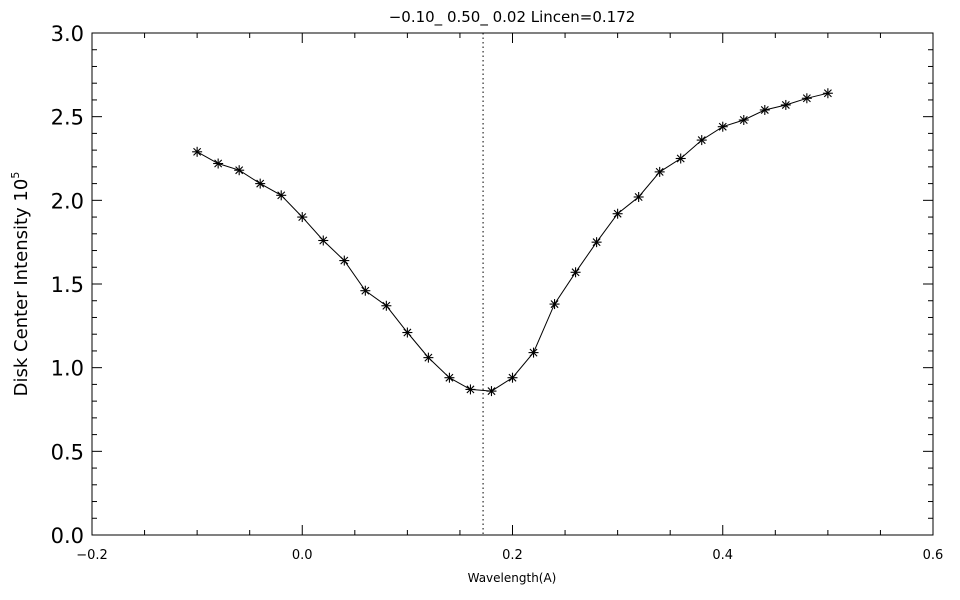  What do you see at coordinates (302, 555) in the screenshot?
I see `x-tick-label: 0.0` at bounding box center [302, 555].